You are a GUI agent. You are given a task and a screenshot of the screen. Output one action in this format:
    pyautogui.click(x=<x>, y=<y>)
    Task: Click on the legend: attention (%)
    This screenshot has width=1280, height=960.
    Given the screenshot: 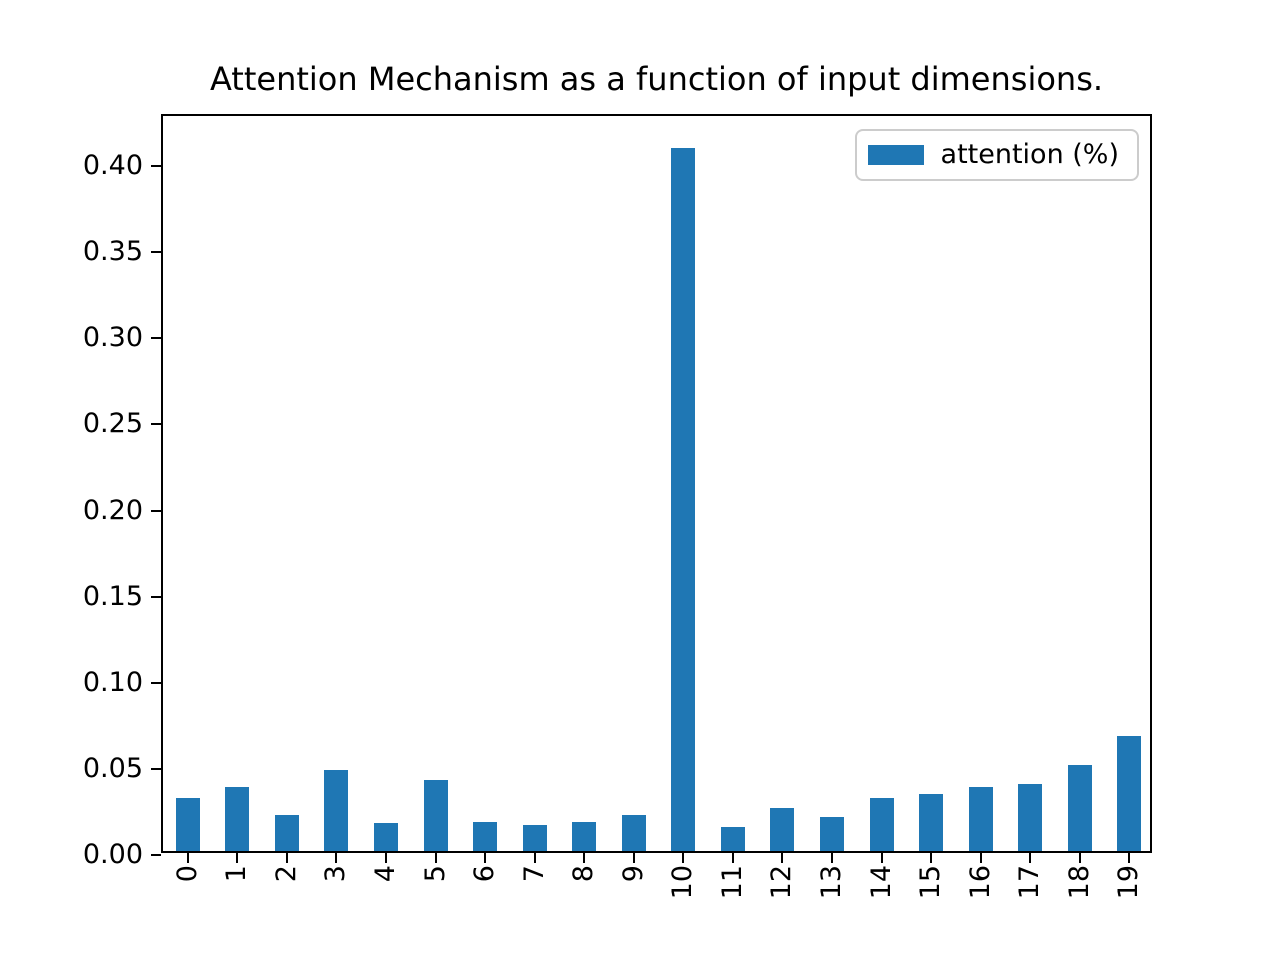 What is the action you would take?
    pyautogui.click(x=996, y=155)
    